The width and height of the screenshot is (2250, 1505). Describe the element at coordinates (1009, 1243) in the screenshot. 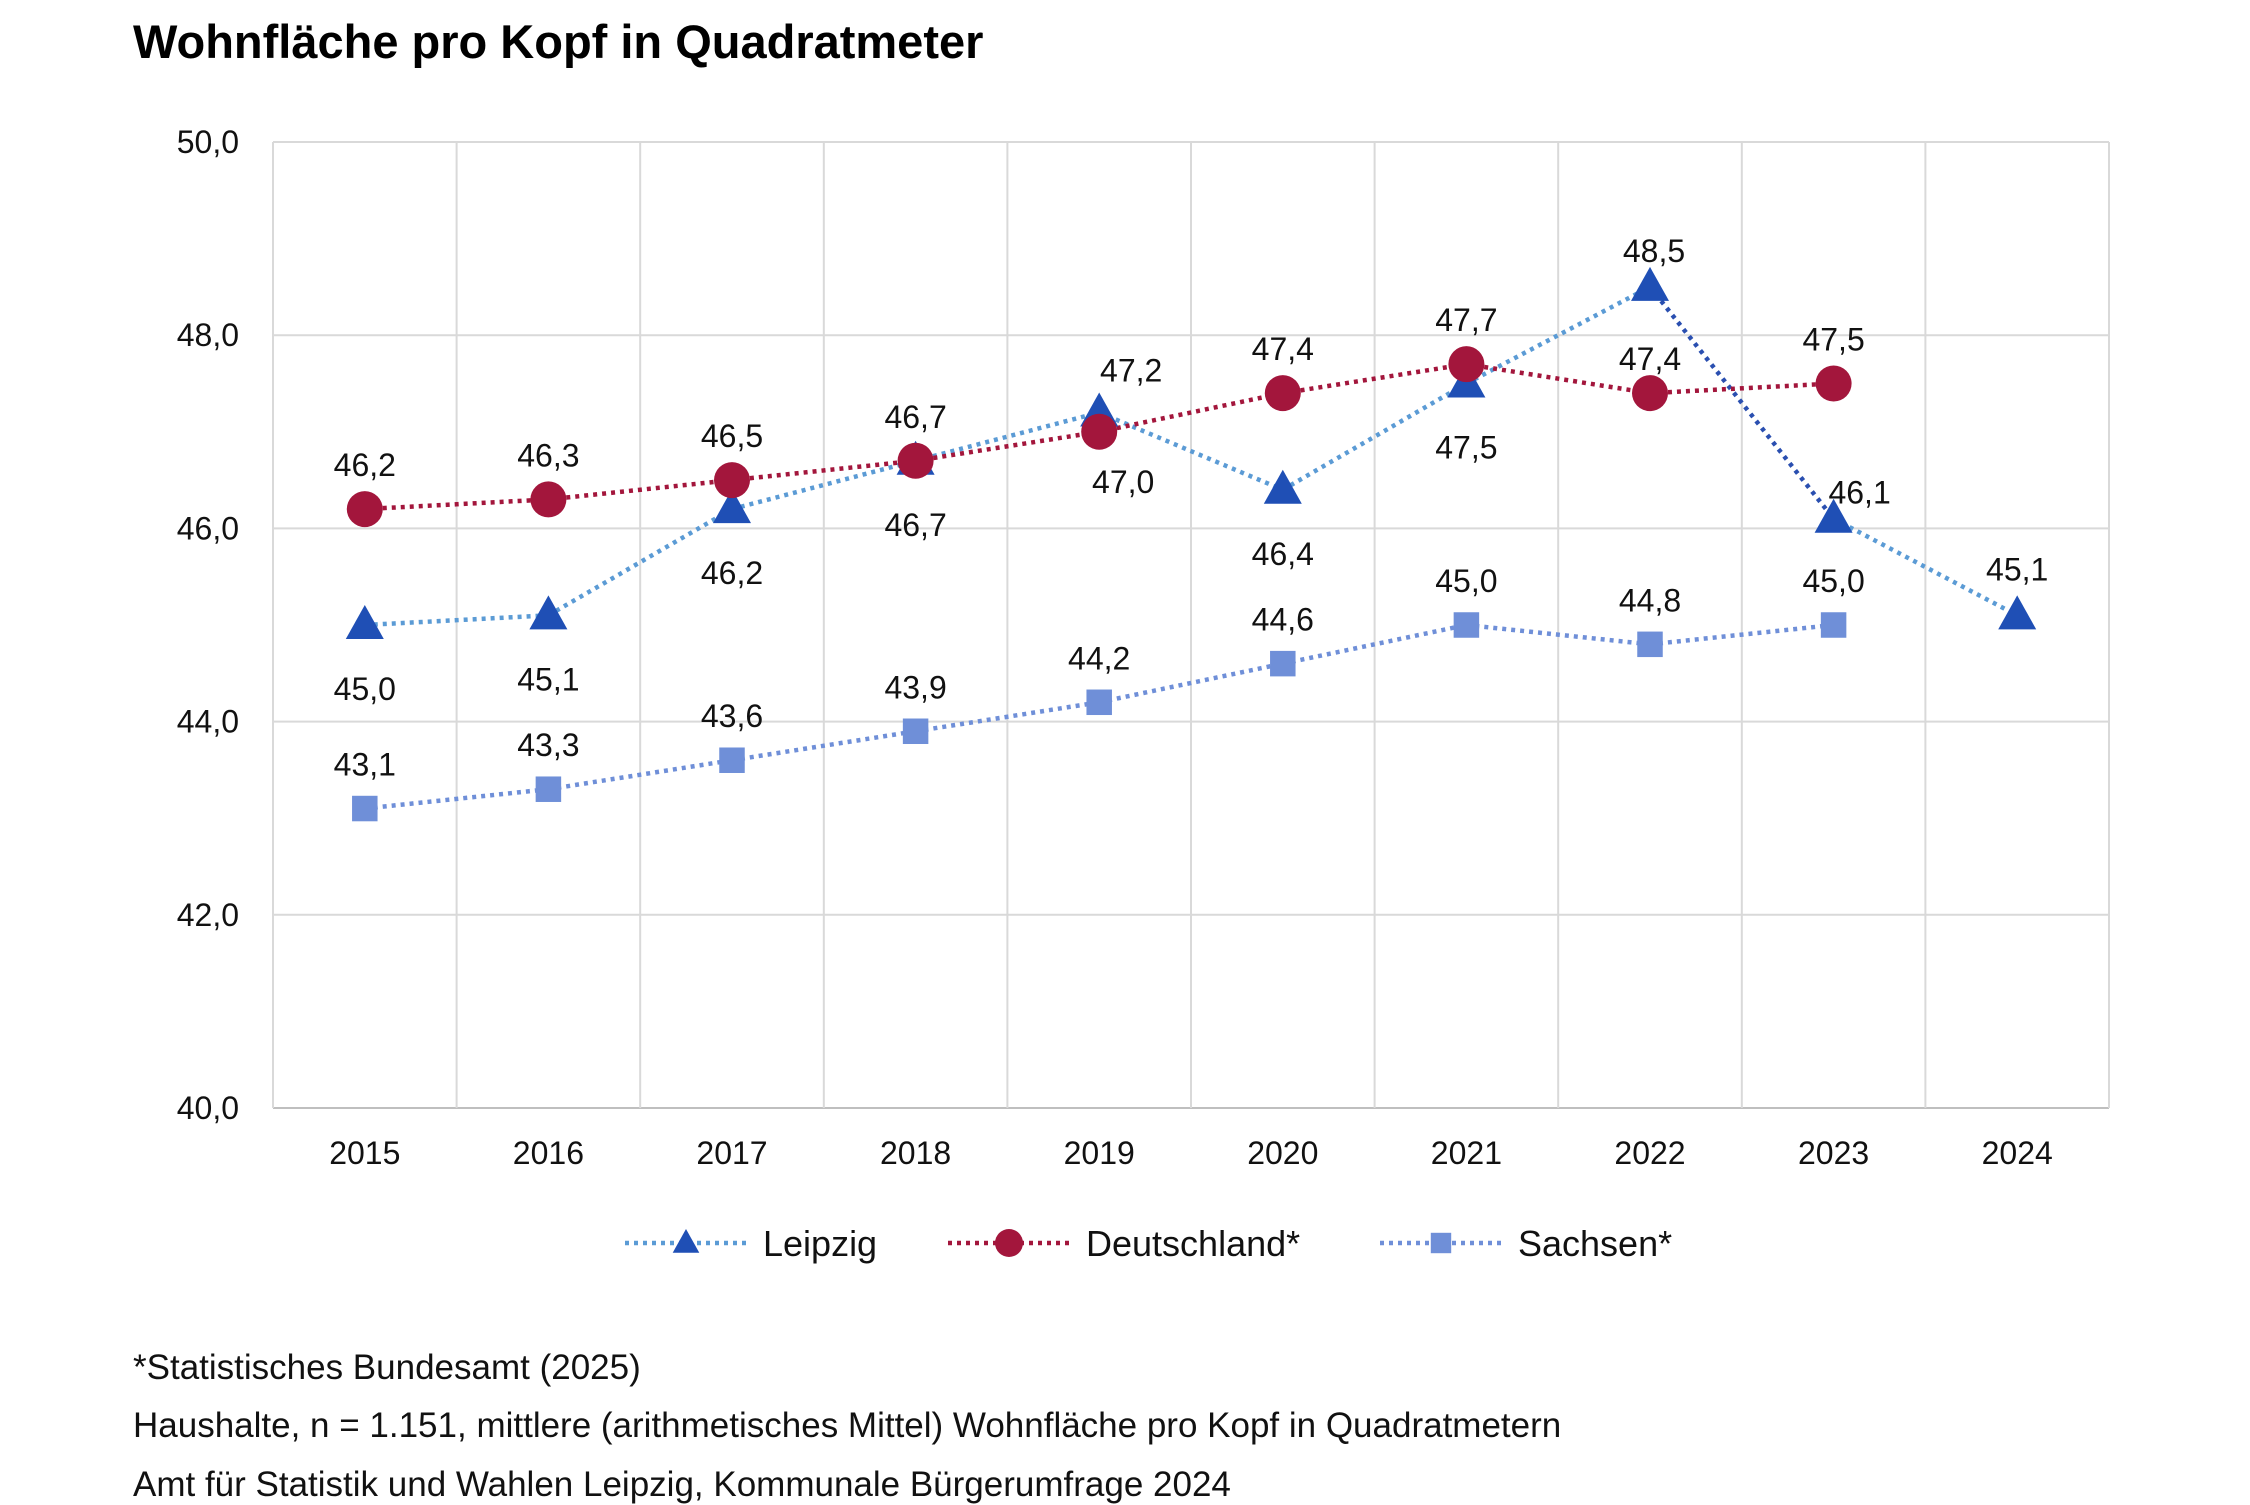

I see `legend-marker-deutschland` at that location.